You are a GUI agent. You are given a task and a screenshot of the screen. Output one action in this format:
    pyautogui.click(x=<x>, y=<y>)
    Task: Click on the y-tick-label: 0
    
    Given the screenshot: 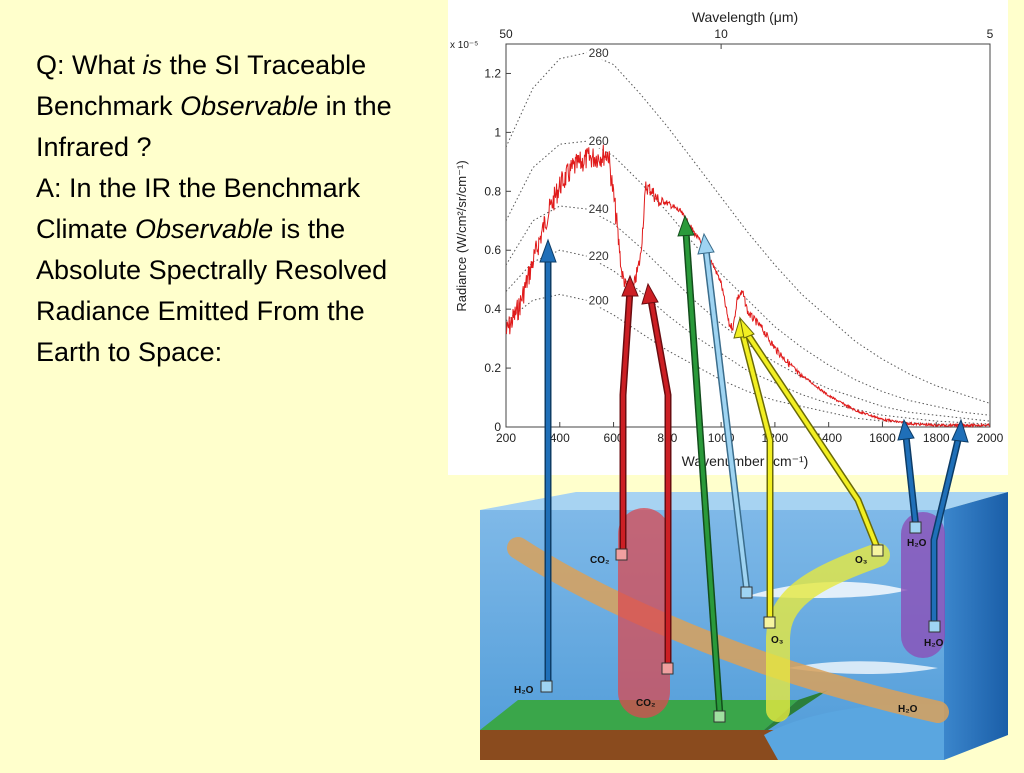 What is the action you would take?
    pyautogui.click(x=497, y=427)
    